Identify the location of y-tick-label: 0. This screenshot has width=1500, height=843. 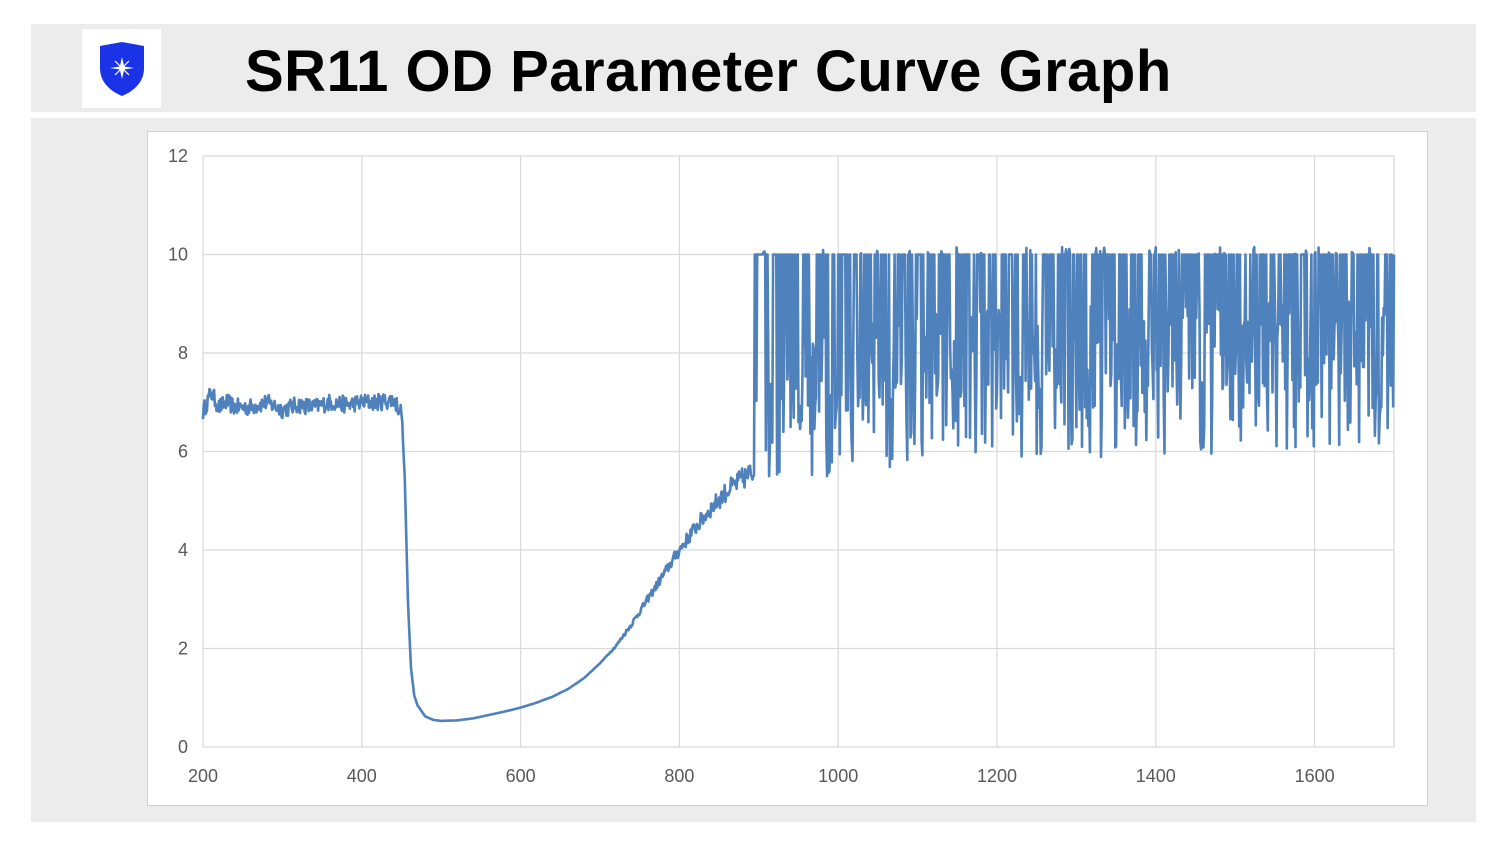
(183, 747).